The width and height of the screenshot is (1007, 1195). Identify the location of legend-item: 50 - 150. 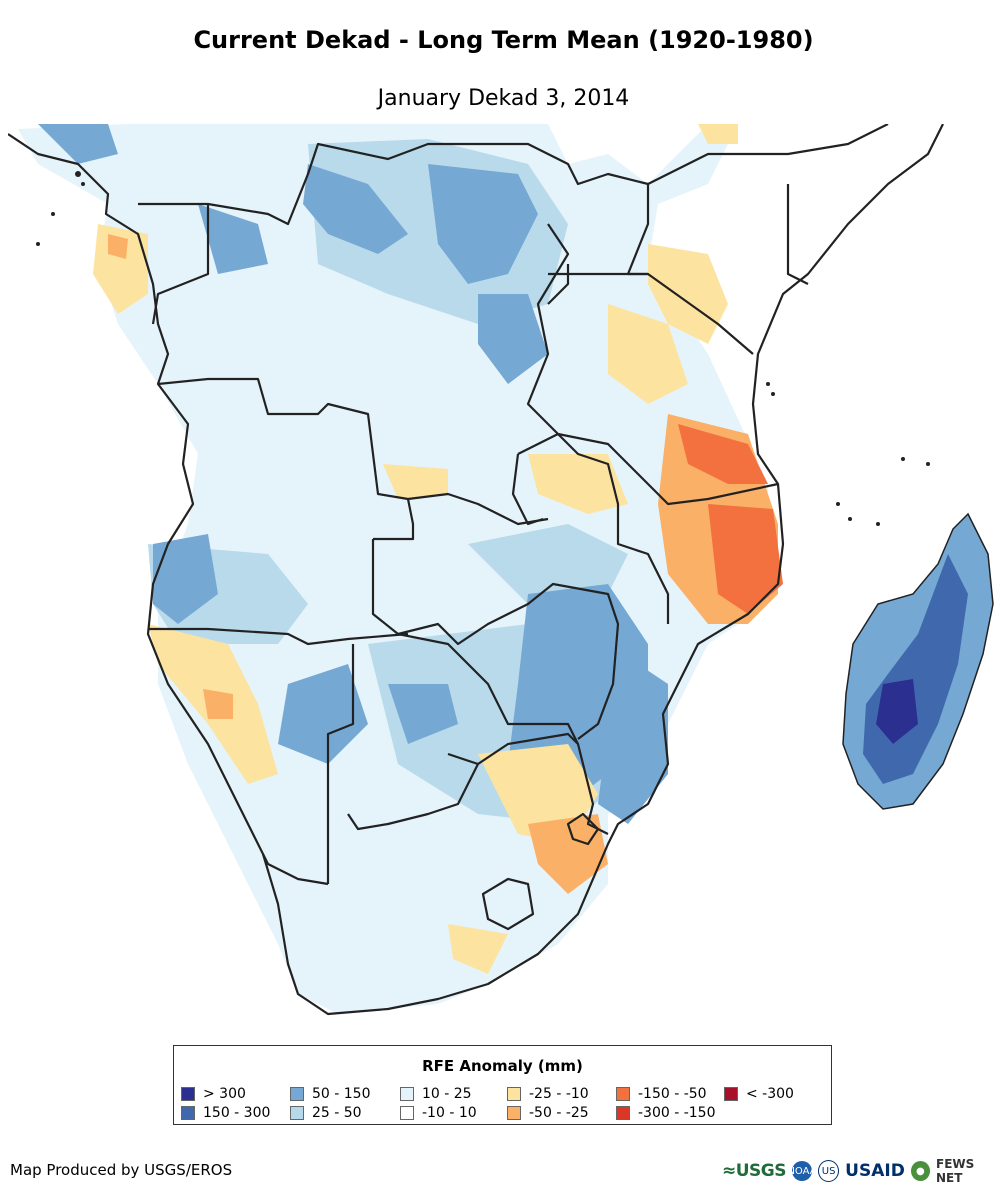
(345, 1093).